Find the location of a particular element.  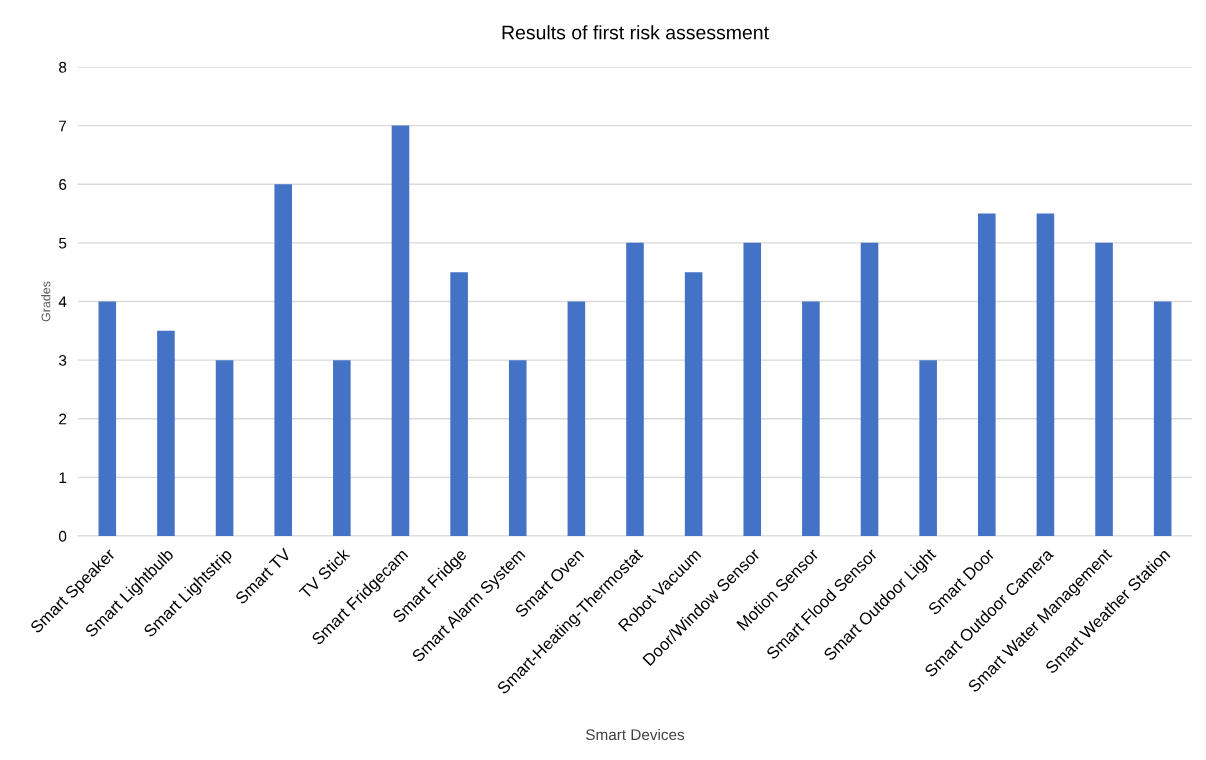

y-tick-label: 5 is located at coordinates (63, 243).